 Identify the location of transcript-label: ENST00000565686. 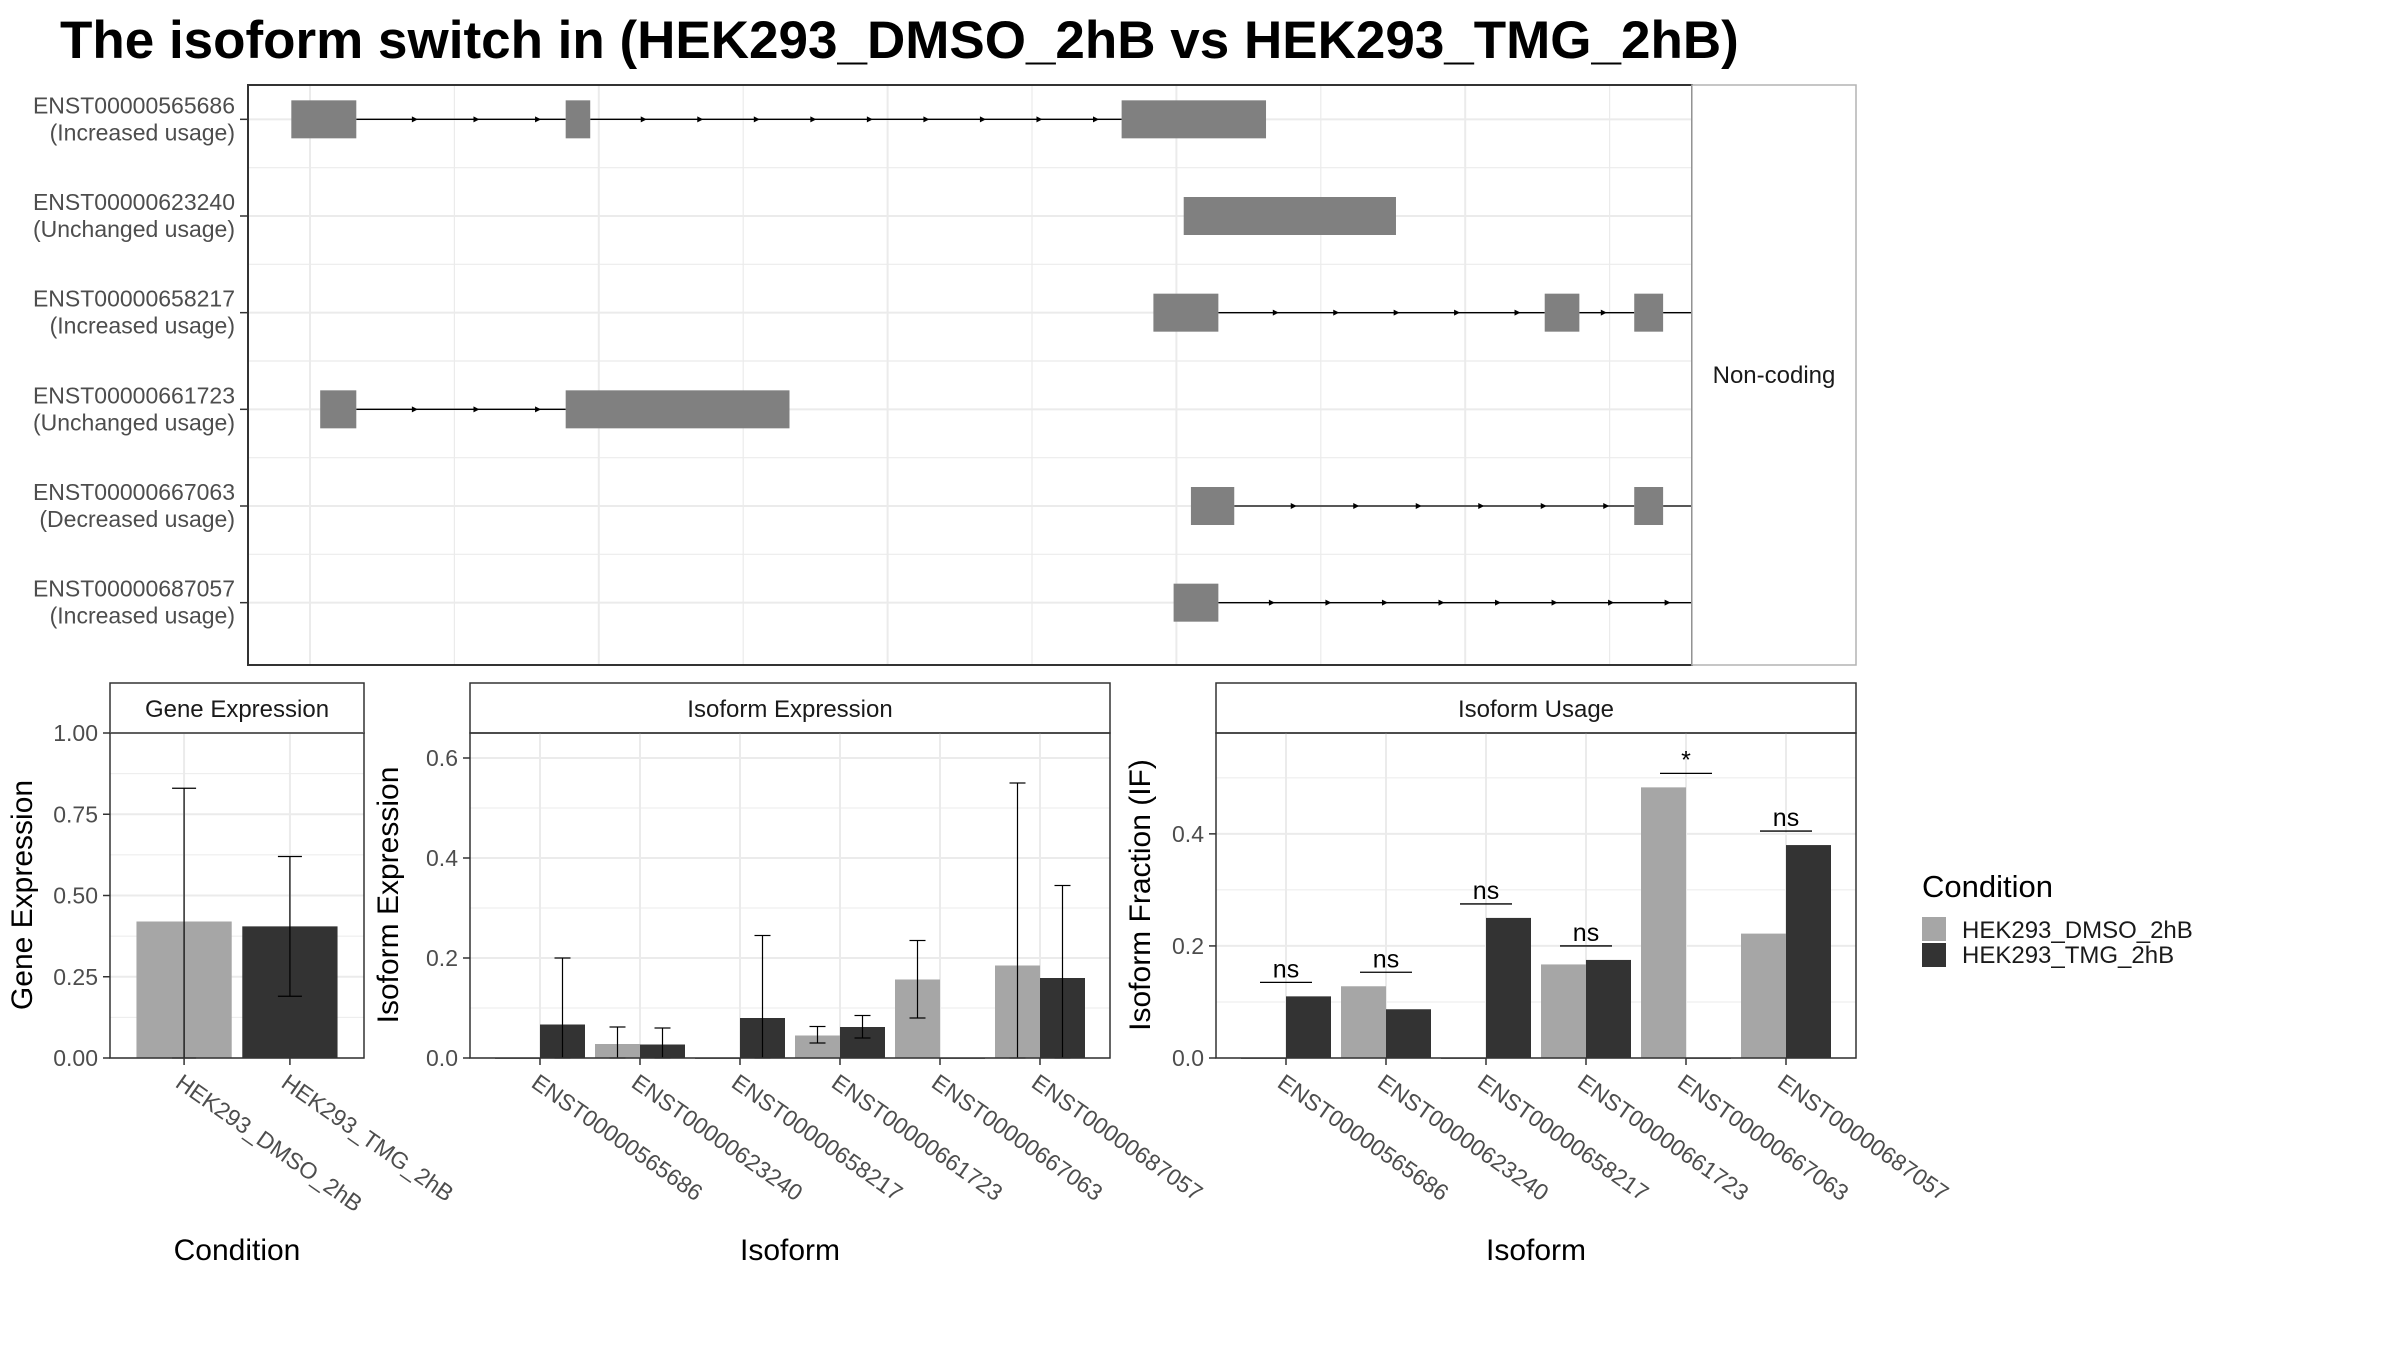
(134, 105).